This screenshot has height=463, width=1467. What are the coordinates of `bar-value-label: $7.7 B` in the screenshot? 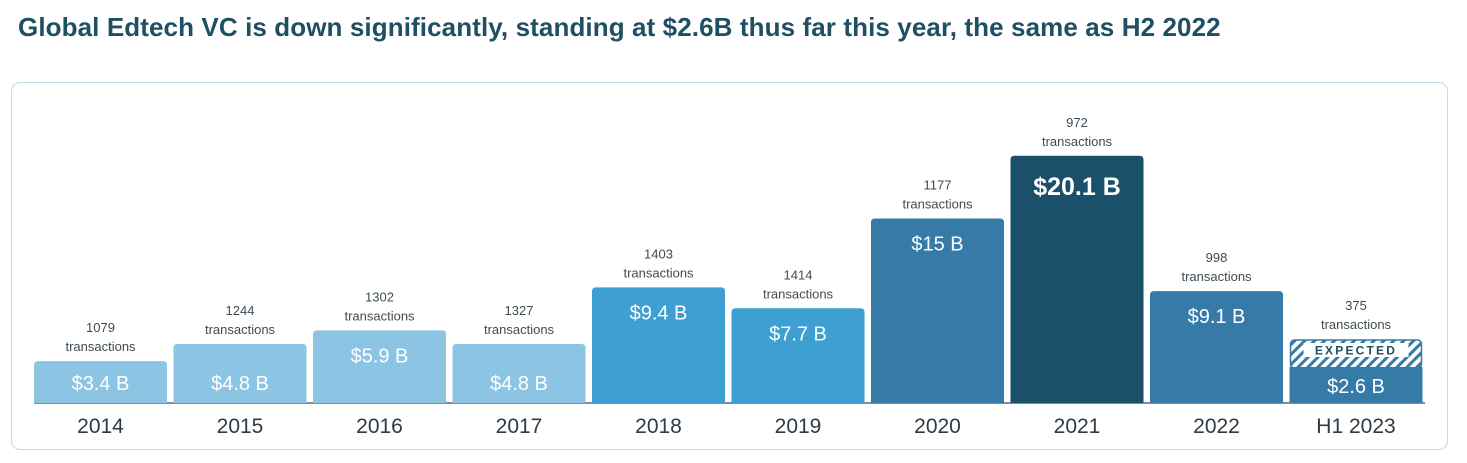 It's located at (798, 334).